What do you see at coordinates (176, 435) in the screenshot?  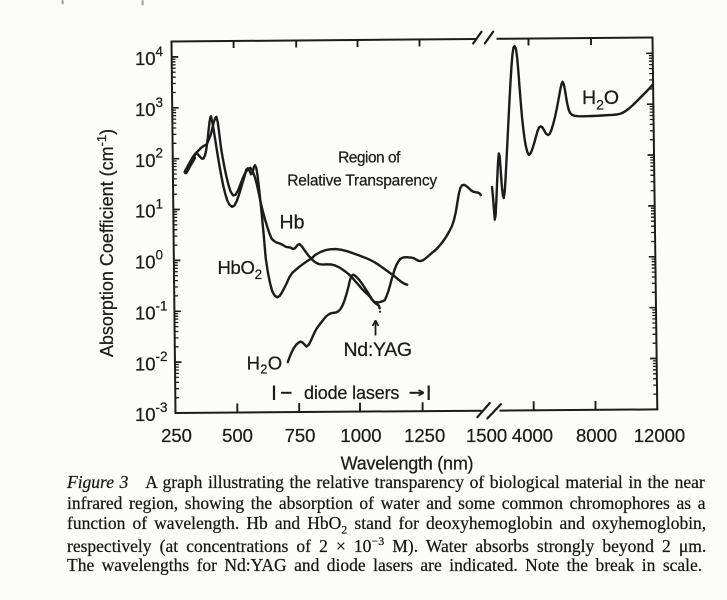 I see `svg-text: 250` at bounding box center [176, 435].